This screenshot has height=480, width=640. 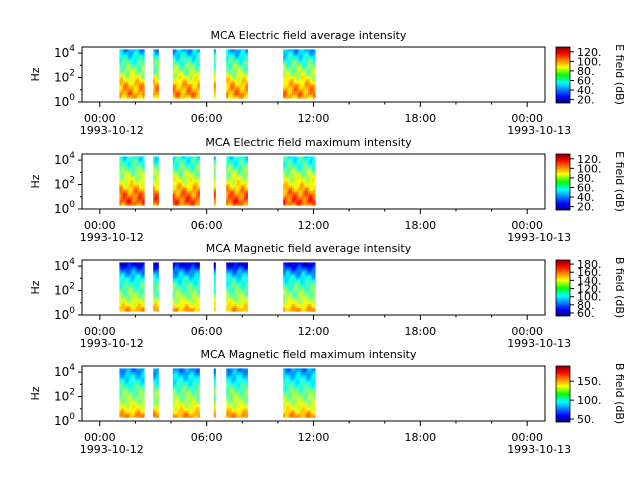 What do you see at coordinates (112, 237) in the screenshot?
I see `date-label-start: 1993-10-12` at bounding box center [112, 237].